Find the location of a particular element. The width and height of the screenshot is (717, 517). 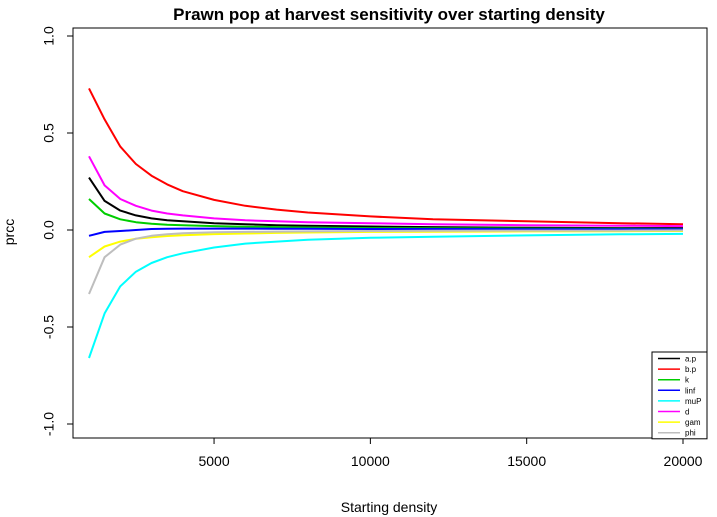

y-axis-label: prcc is located at coordinates (9, 232).